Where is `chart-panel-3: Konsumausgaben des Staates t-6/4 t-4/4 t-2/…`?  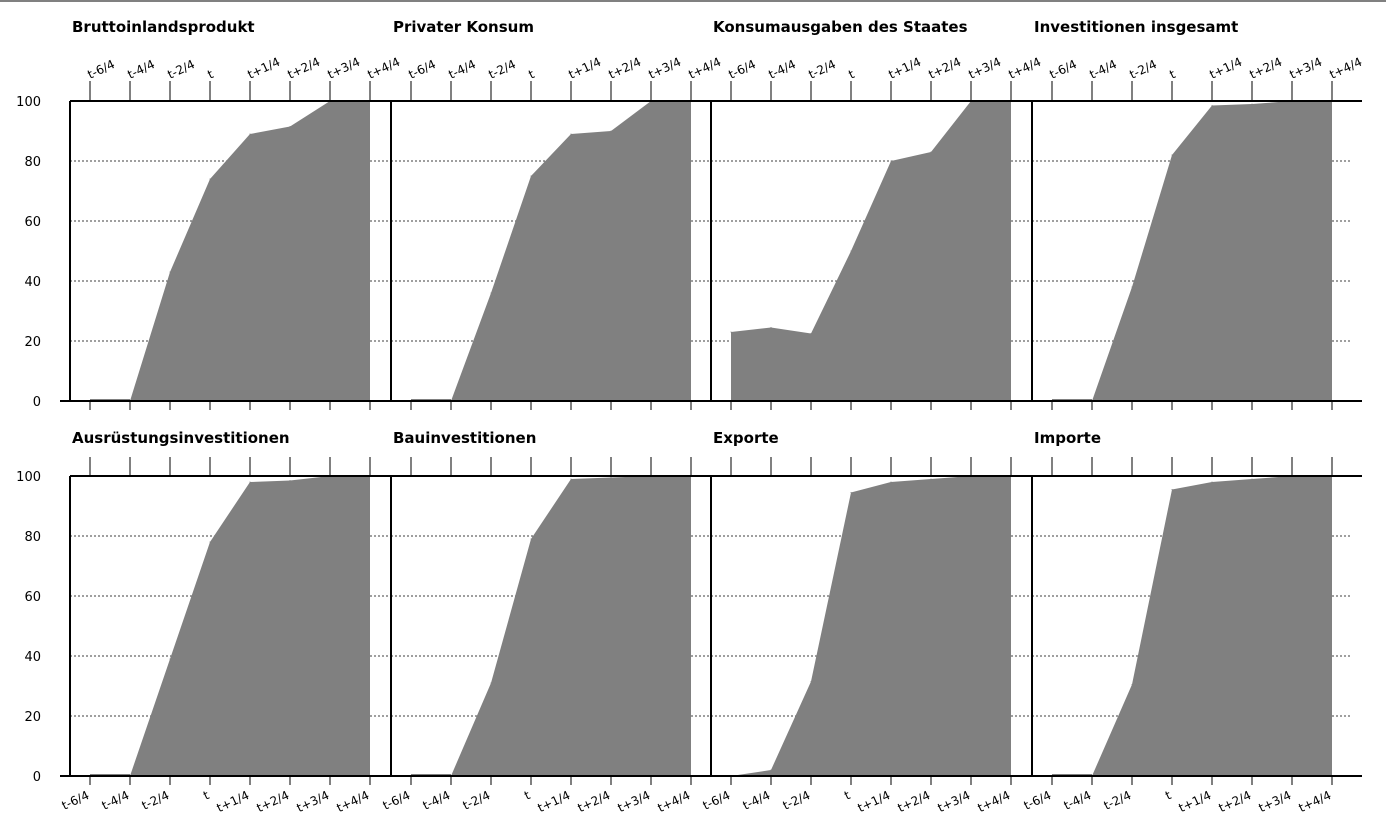
chart-panel-3: Konsumausgaben des Staates t-6/4 t-4/4 t-2/… is located at coordinates (872, 214).